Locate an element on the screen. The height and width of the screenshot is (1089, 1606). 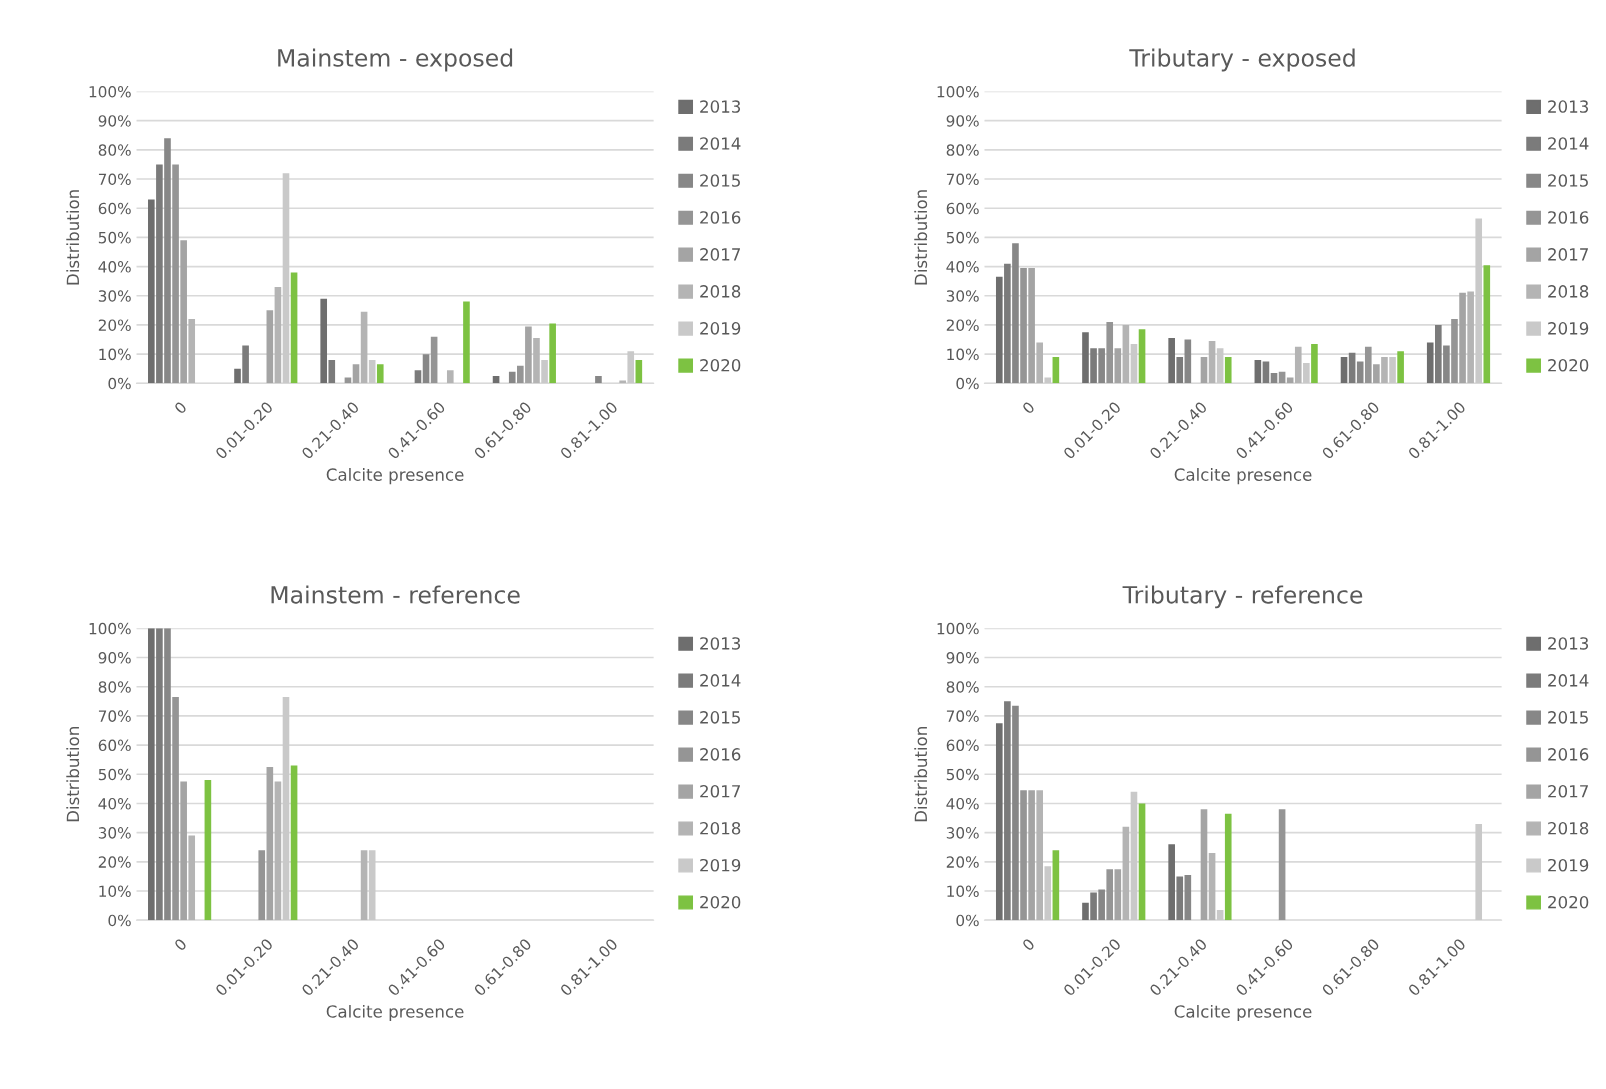
chart-title: Mainstem - exposed is located at coordinates (395, 60).